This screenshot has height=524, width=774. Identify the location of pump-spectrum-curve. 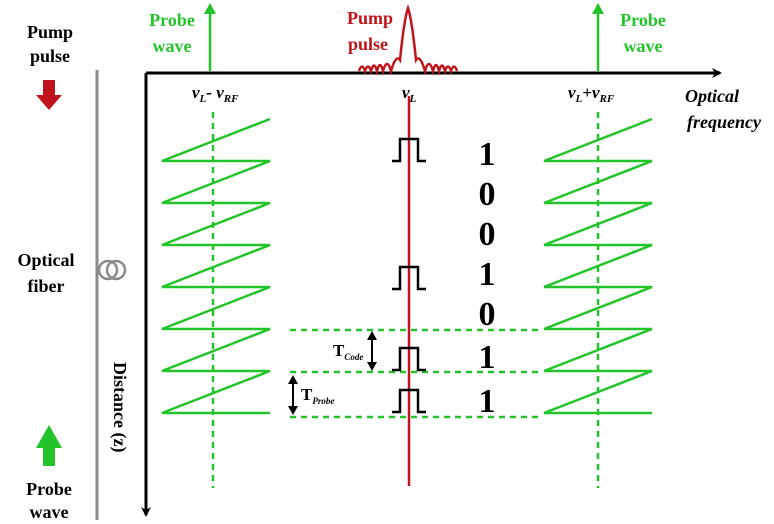
(408, 40).